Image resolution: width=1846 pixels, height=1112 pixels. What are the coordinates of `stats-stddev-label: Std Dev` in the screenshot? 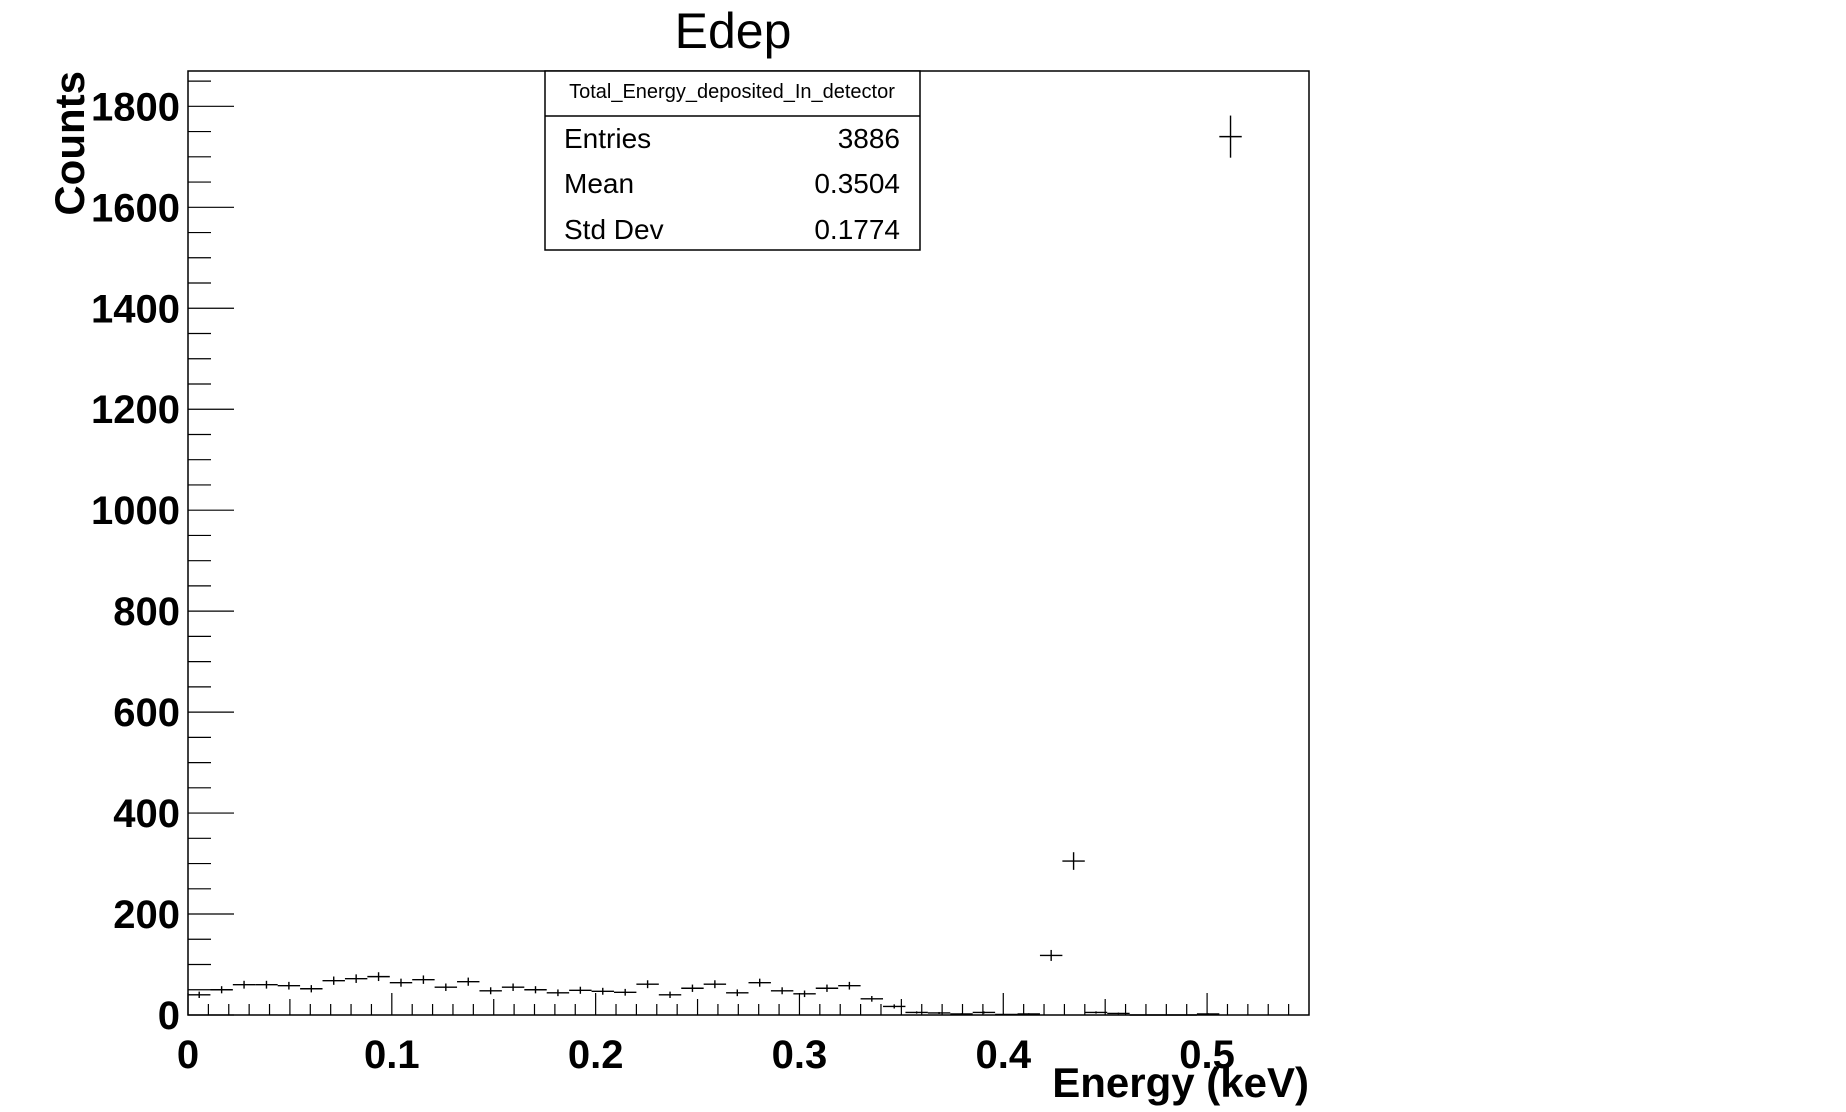 It's located at (614, 229).